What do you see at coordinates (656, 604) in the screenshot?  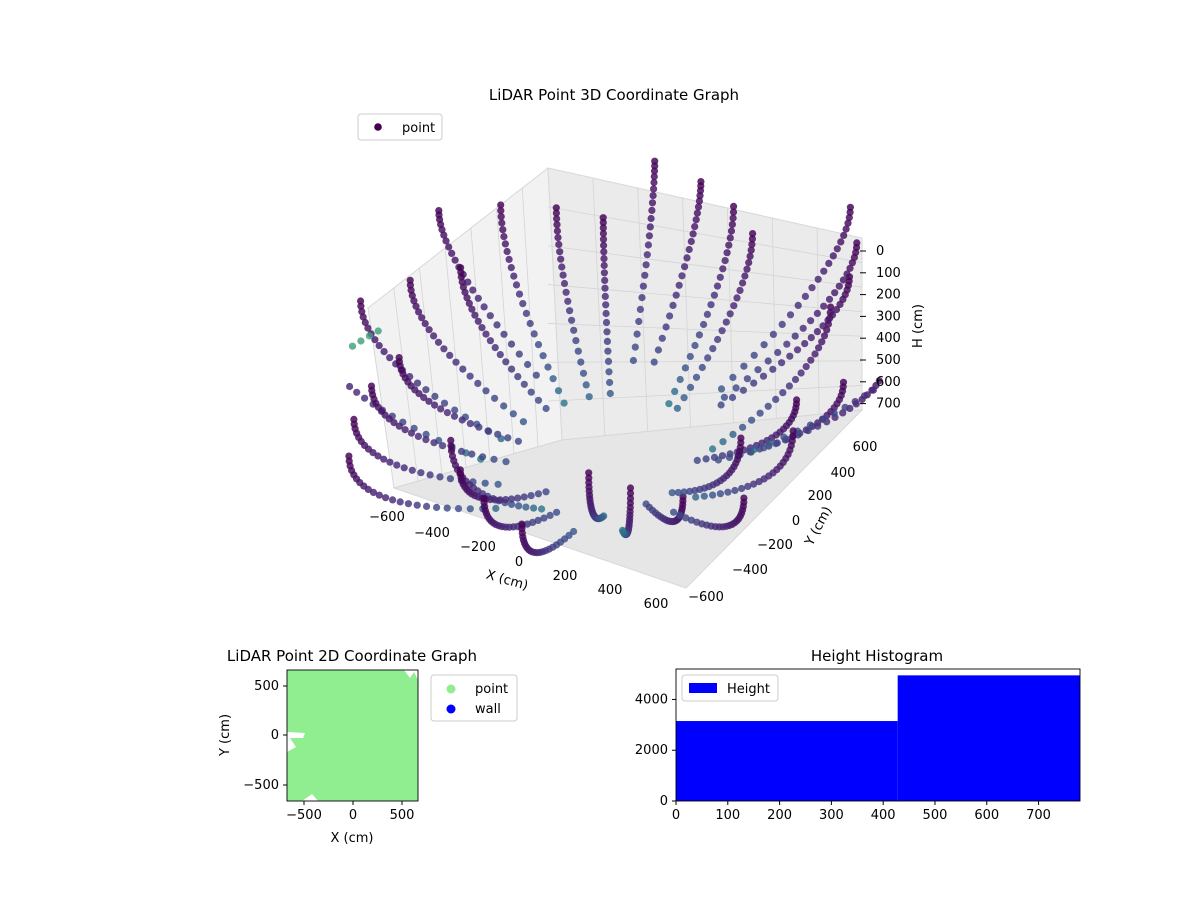 I see `x-tick-3d: 600` at bounding box center [656, 604].